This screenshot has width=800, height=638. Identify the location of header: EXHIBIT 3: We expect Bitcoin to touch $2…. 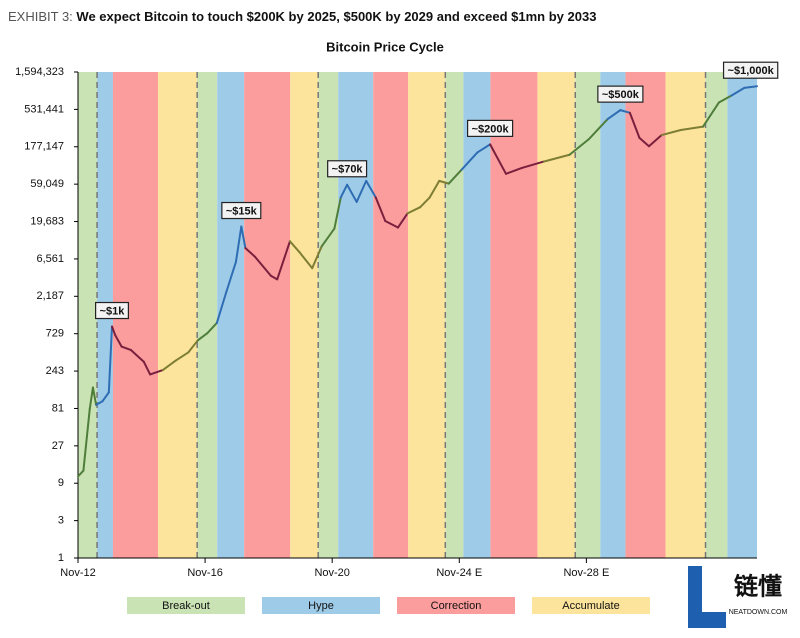
(302, 16).